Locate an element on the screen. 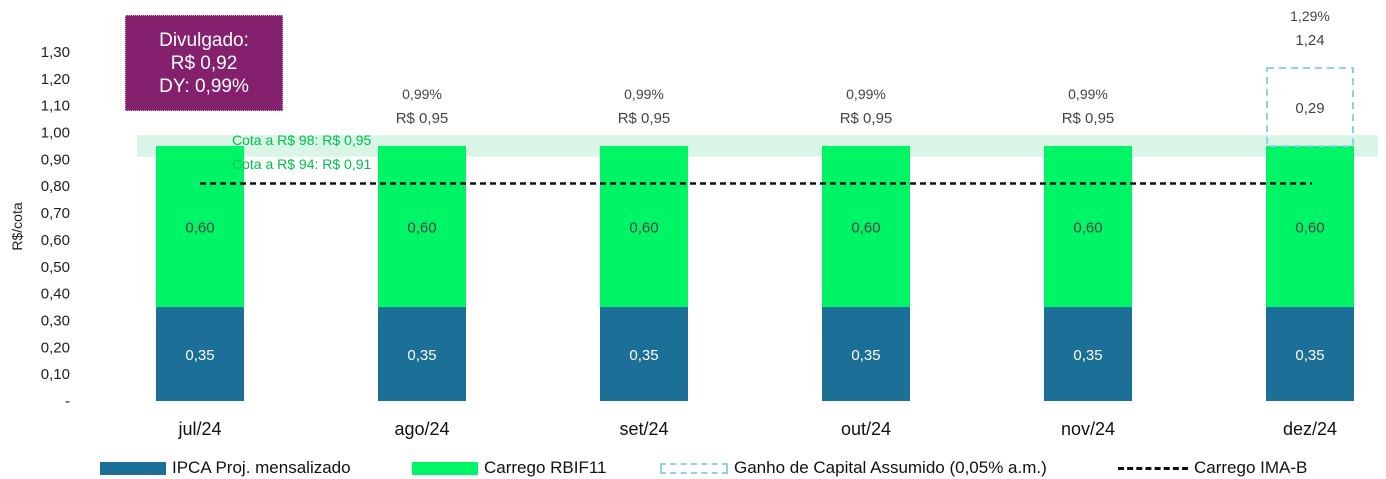  top-label-pct: 1,29% is located at coordinates (1310, 16).